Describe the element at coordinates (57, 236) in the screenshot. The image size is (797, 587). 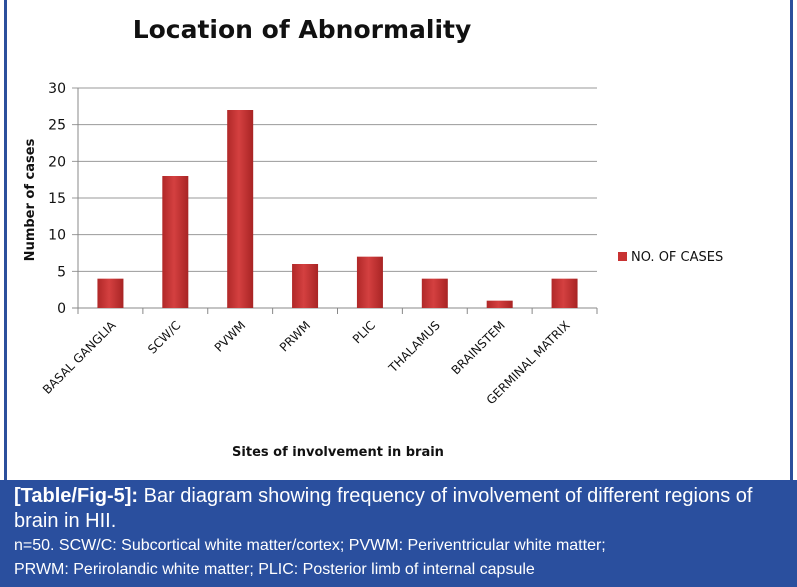
I see `y-tick-label: 10` at that location.